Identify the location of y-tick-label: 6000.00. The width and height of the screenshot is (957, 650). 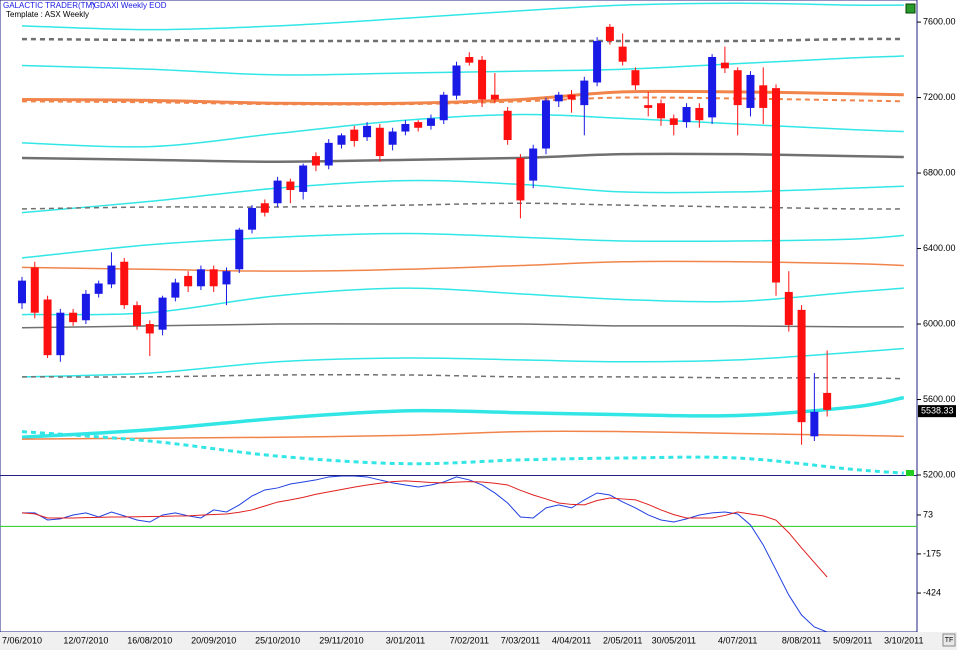
(939, 323).